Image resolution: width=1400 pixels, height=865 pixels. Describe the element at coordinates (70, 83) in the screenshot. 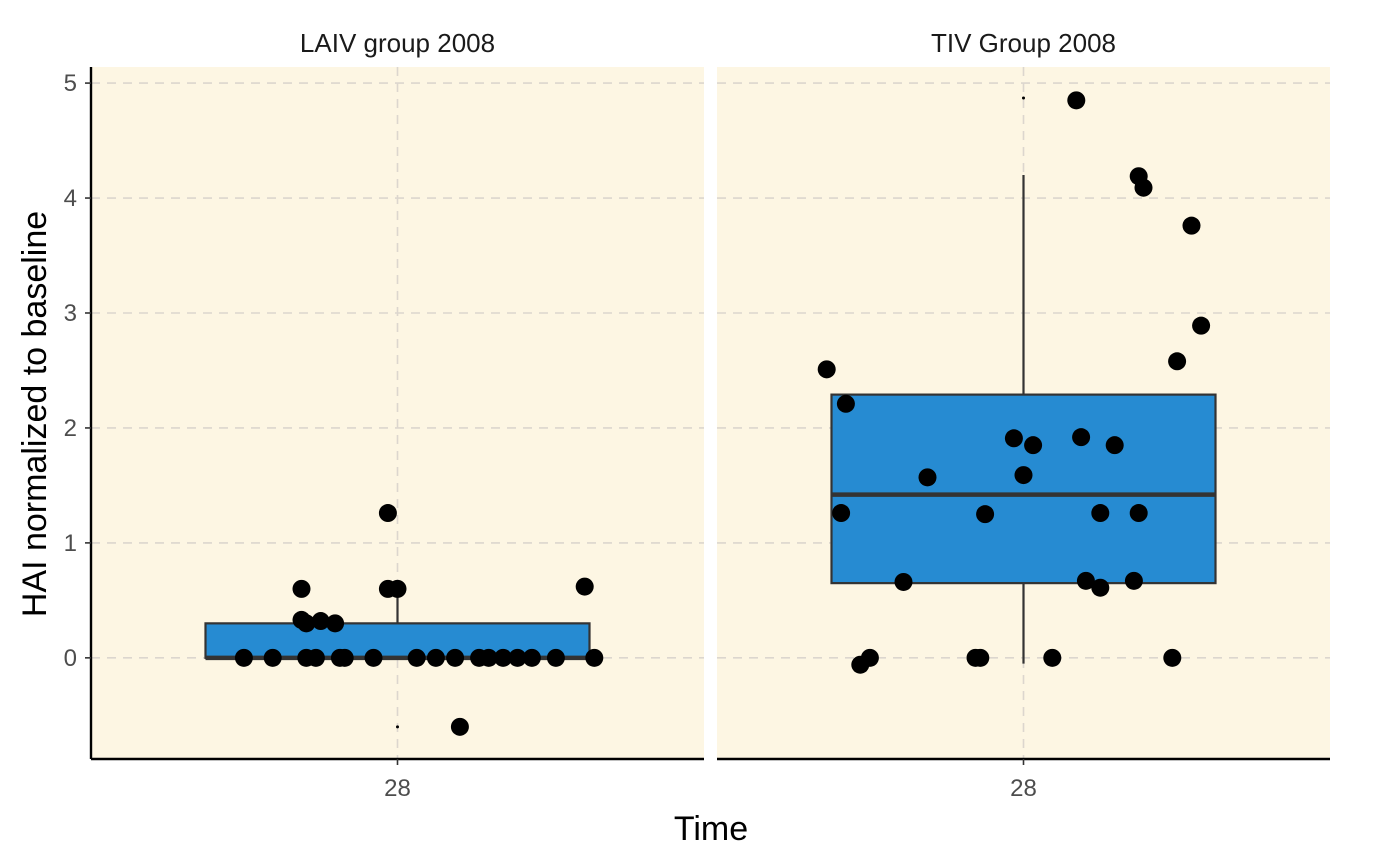

I see `y-tick-label: 5` at that location.